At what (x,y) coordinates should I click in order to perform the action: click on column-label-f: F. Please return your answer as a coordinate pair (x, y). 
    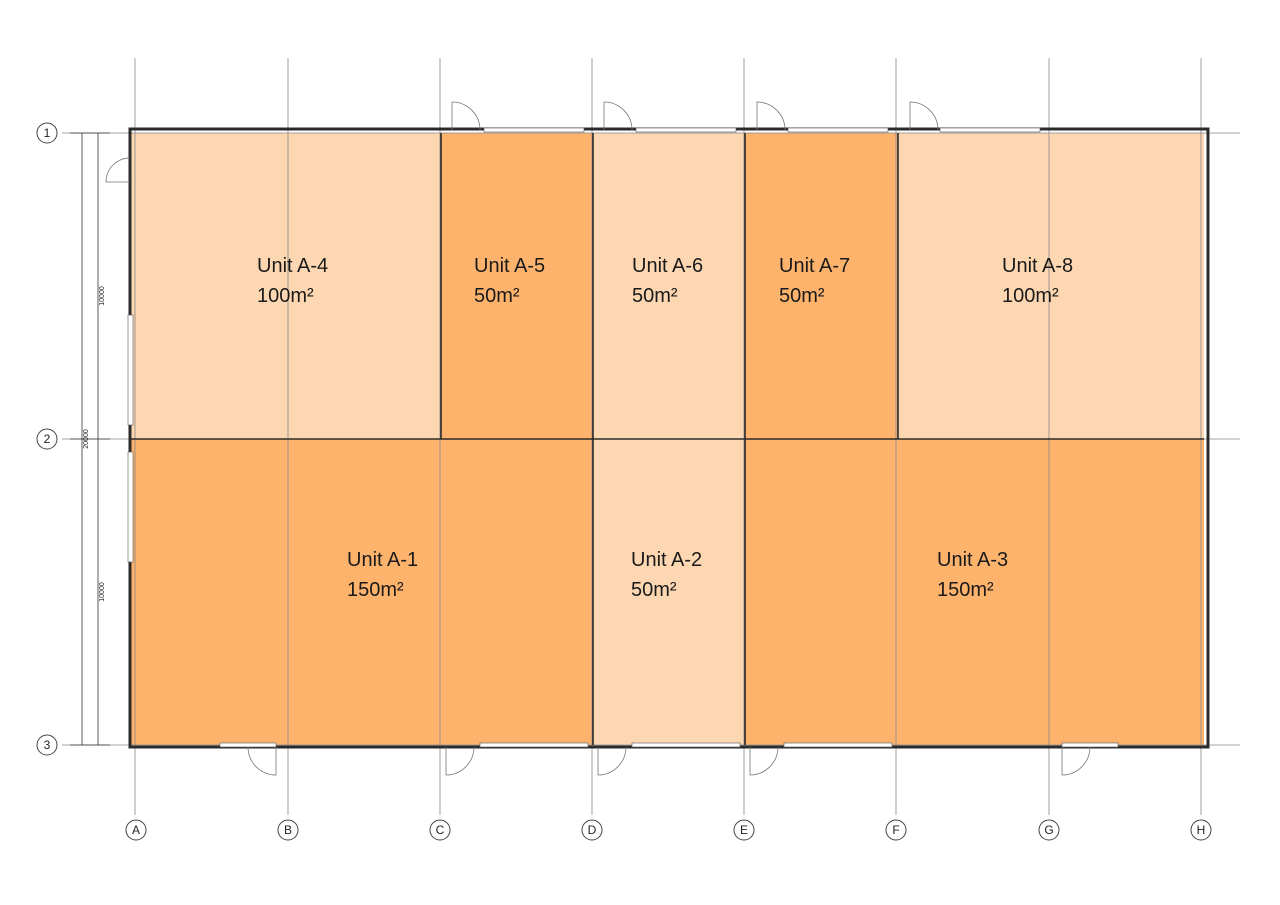
    Looking at the image, I should click on (895, 830).